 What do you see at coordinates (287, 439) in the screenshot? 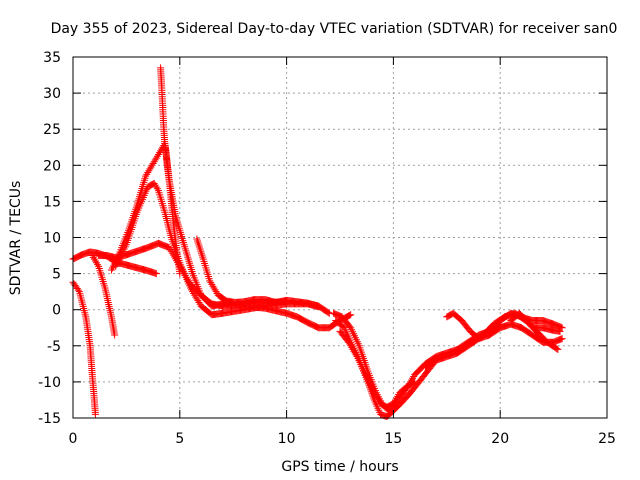
I see `x-tick-label: 10` at bounding box center [287, 439].